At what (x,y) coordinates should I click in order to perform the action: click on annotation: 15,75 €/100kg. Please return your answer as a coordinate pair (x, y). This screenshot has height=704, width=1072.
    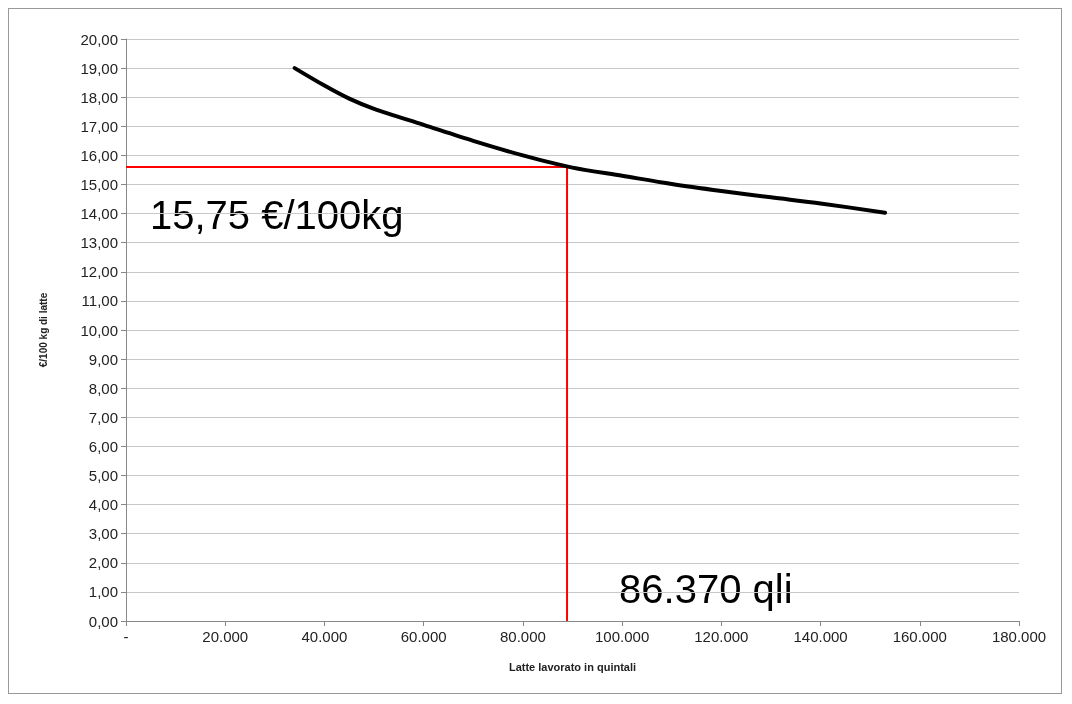
    Looking at the image, I should click on (277, 215).